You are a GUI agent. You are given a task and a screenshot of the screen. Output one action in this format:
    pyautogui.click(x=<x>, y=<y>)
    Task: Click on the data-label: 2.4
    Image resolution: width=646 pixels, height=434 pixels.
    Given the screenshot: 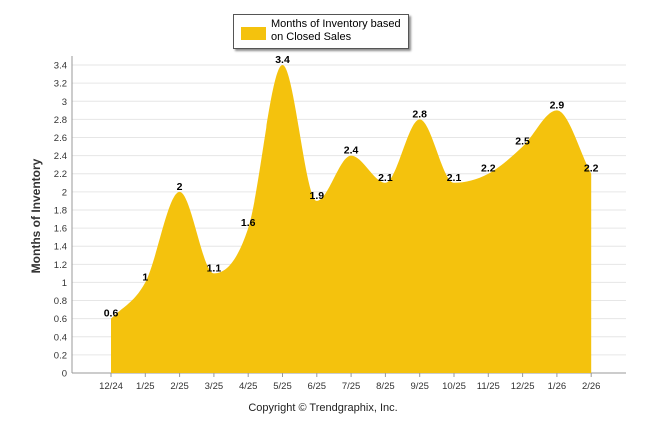 What is the action you would take?
    pyautogui.click(x=351, y=151)
    